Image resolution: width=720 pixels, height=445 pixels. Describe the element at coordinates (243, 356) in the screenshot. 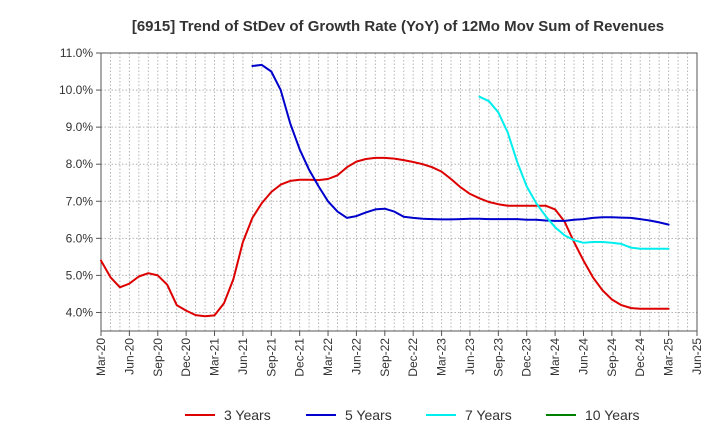

I see `x-tick-label: Jun-21` at that location.